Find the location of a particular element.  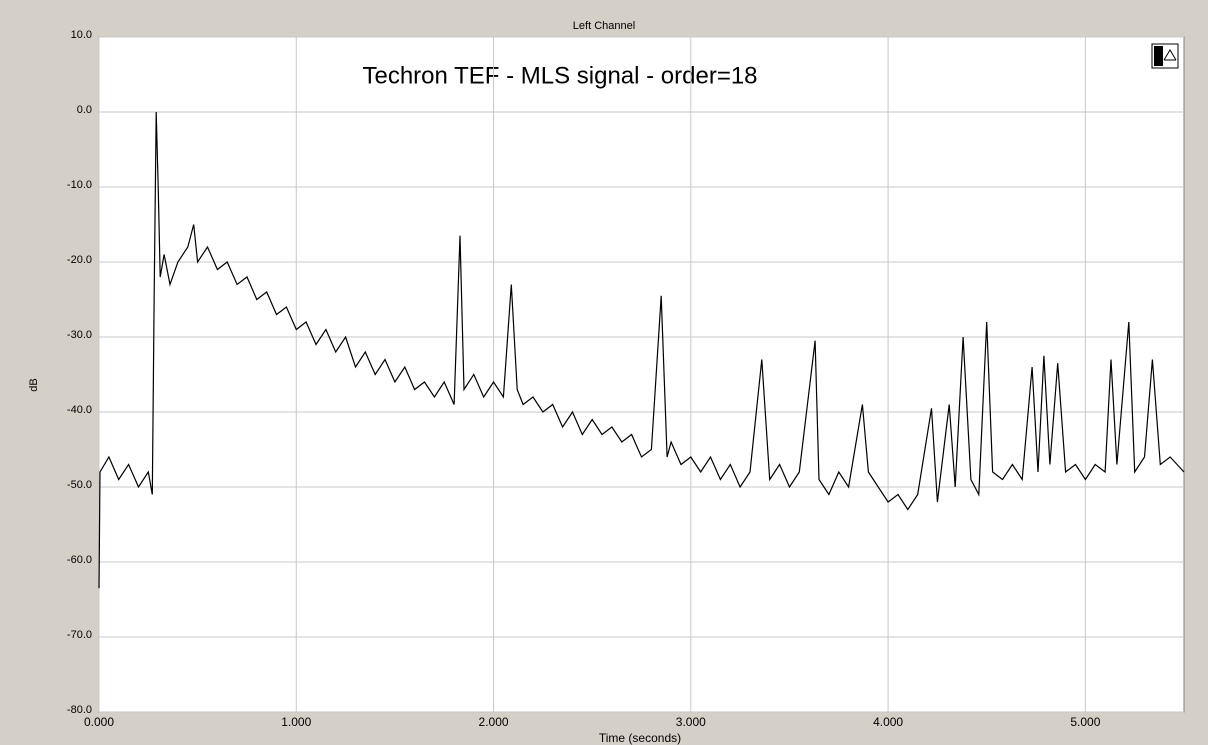

x-tick-label: 2.000 is located at coordinates (494, 722).